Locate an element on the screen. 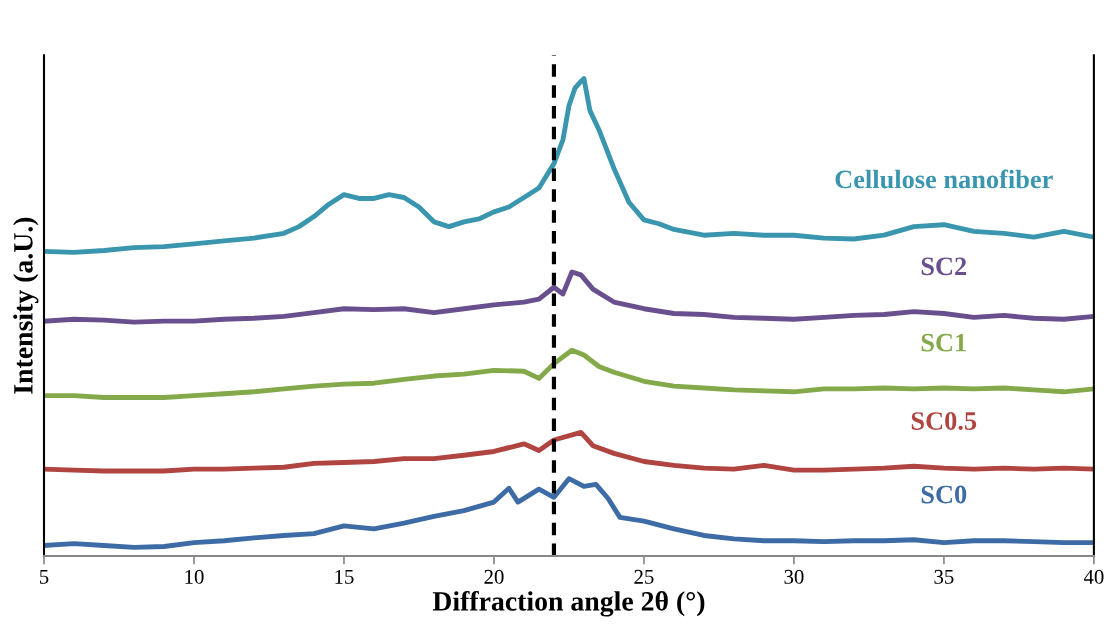 The image size is (1111, 638). x-tick-label: 5 is located at coordinates (44, 577).